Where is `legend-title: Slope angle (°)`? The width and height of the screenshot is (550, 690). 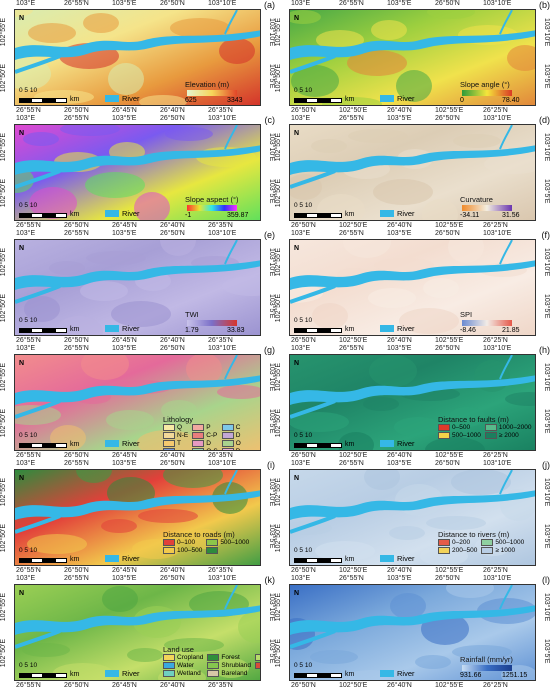 legend-title: Slope angle (°) is located at coordinates (485, 84).